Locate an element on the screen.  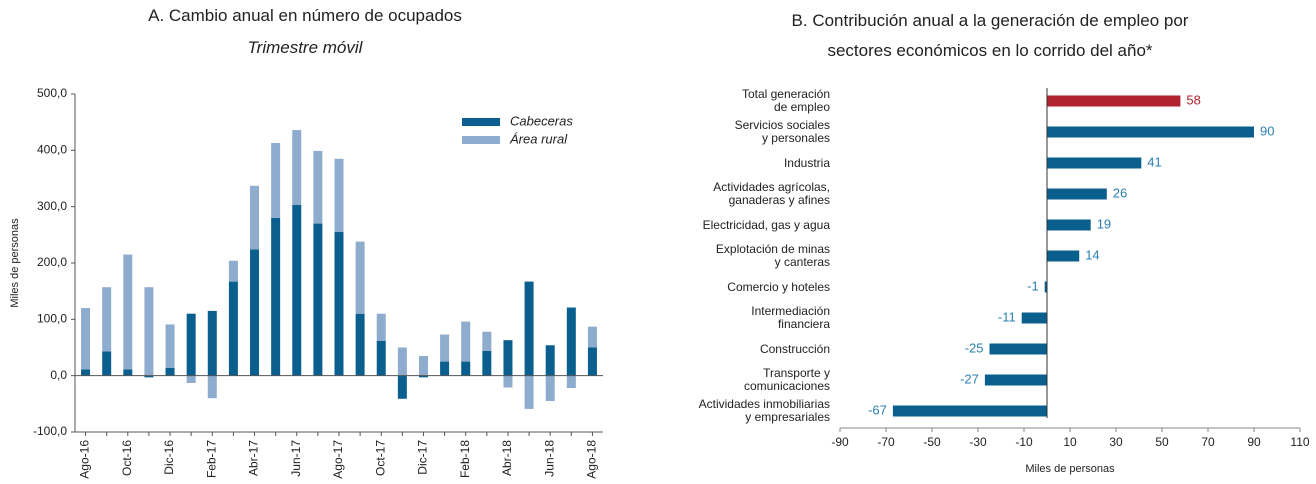
x-tick-label: Abr-17 is located at coordinates (254, 458).